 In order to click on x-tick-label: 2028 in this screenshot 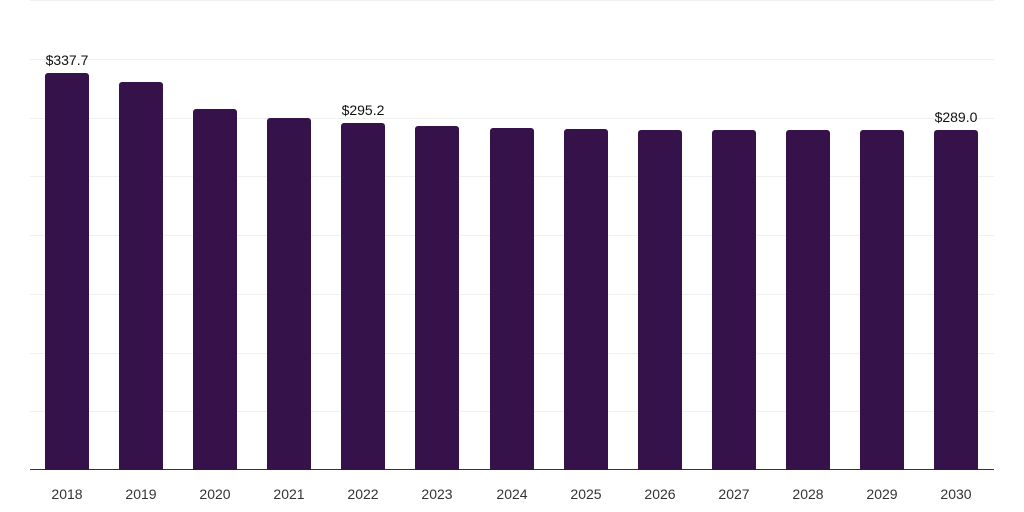, I will do `click(808, 494)`.